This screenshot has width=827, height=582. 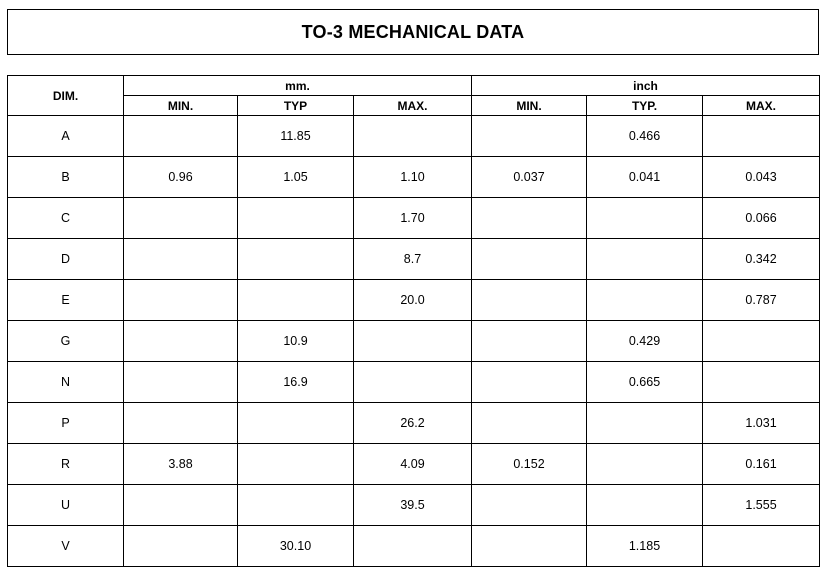 What do you see at coordinates (295, 382) in the screenshot?
I see `mm-typ-cell: 16.9` at bounding box center [295, 382].